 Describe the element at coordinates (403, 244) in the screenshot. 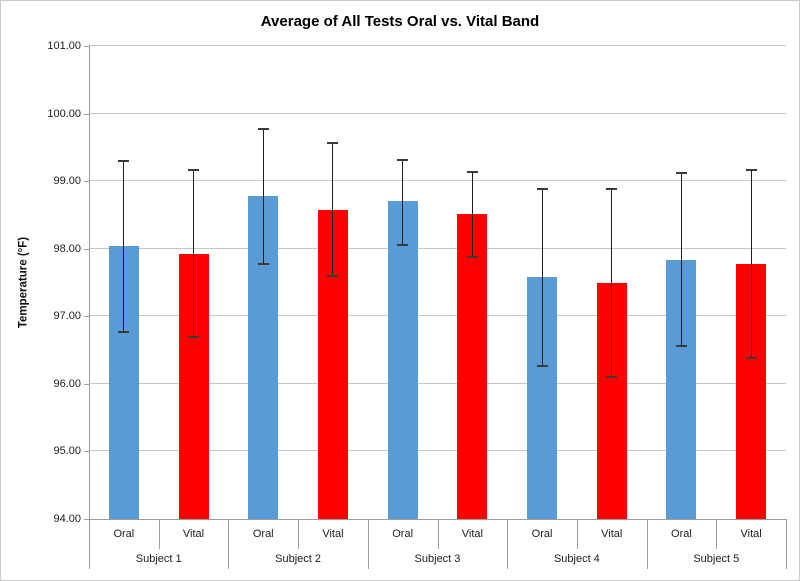

I see `error-bar-cap-bottom-subject-3-oral` at that location.